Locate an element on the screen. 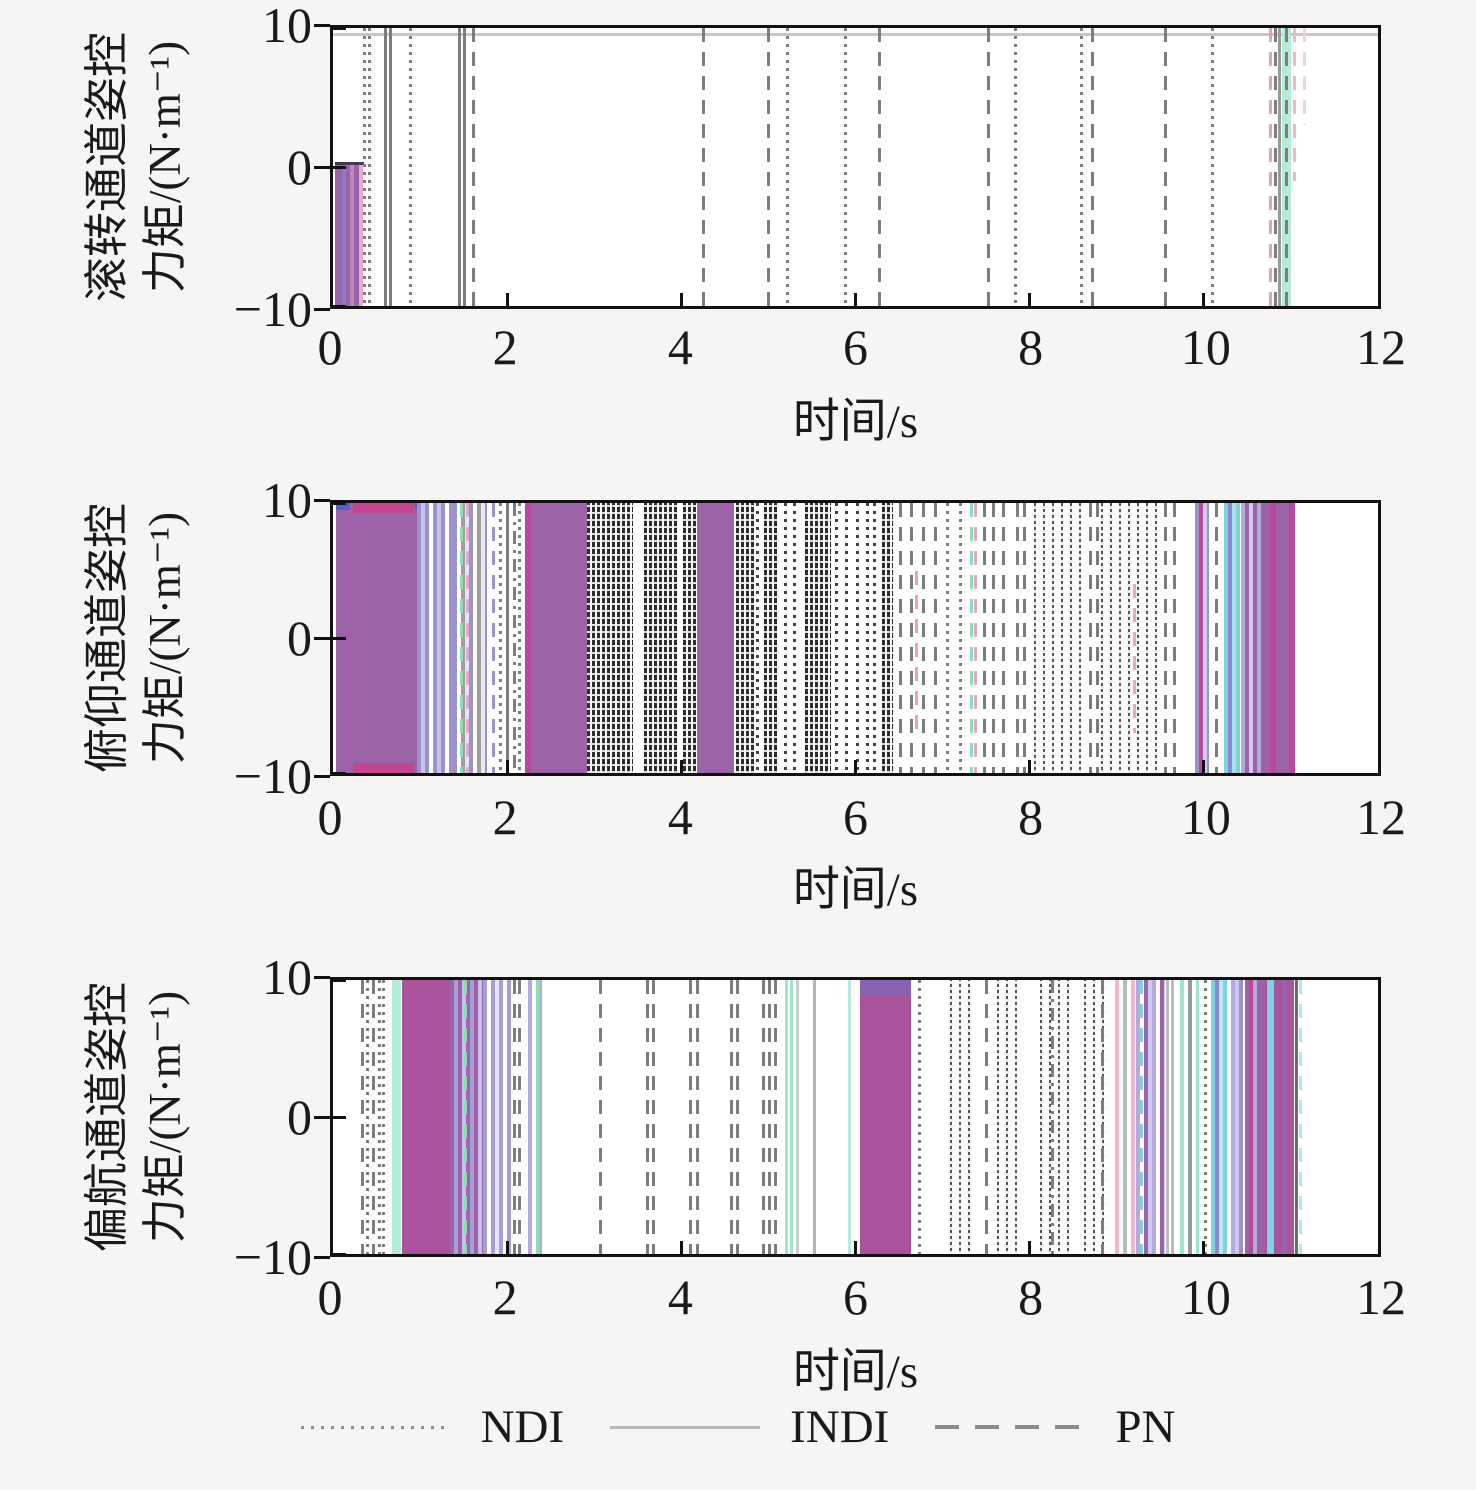 This screenshot has height=1490, width=1476. x-tick-label: 4 is located at coordinates (680, 817).